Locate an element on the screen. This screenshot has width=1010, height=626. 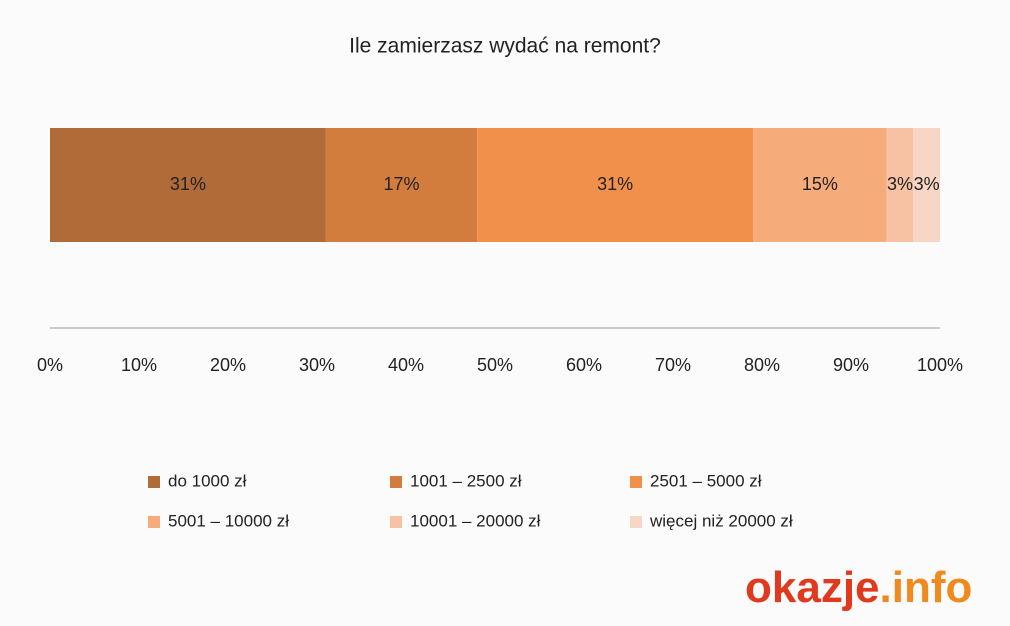
chart-title: Ile zamierzasz wydać na remont? is located at coordinates (505, 46).